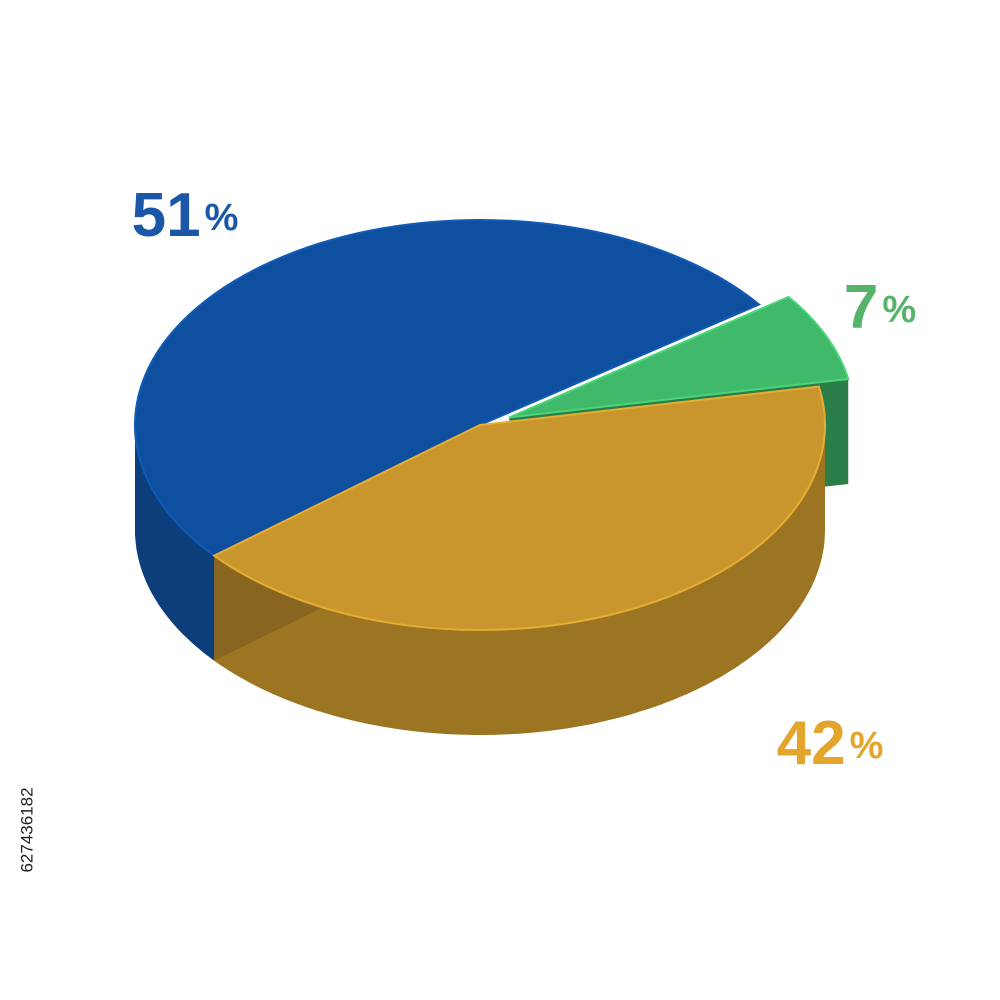 The height and width of the screenshot is (1000, 1000). I want to click on value-label: 51%, so click(185, 215).